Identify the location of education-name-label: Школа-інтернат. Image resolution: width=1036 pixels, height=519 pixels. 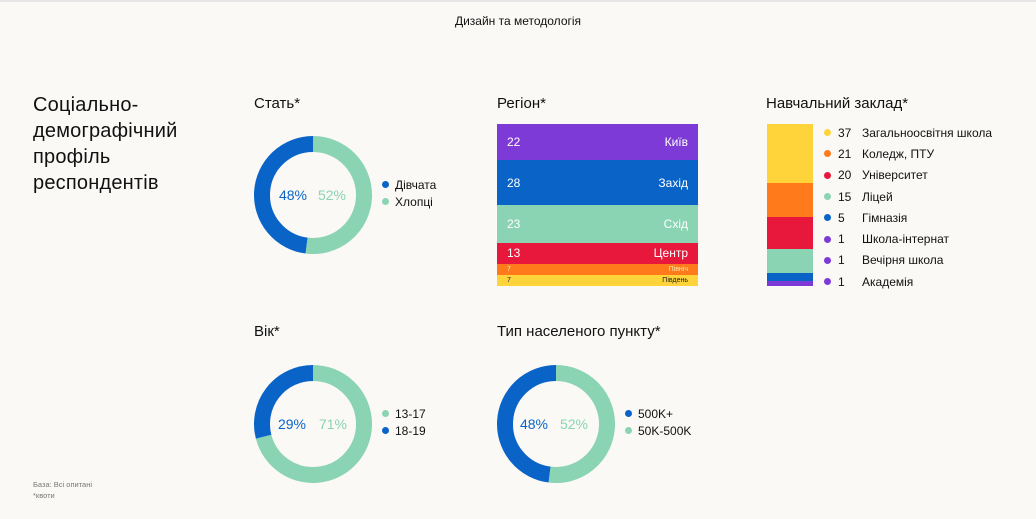
(905, 239).